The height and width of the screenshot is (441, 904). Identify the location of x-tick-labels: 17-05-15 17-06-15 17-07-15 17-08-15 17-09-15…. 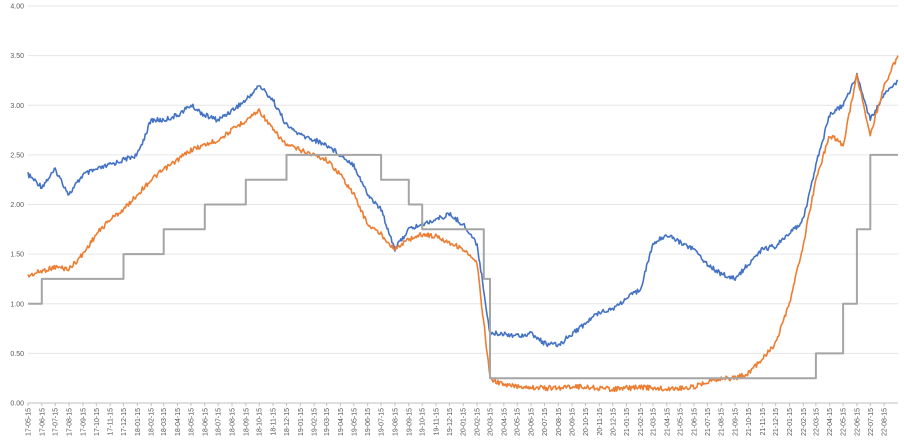
(457, 422).